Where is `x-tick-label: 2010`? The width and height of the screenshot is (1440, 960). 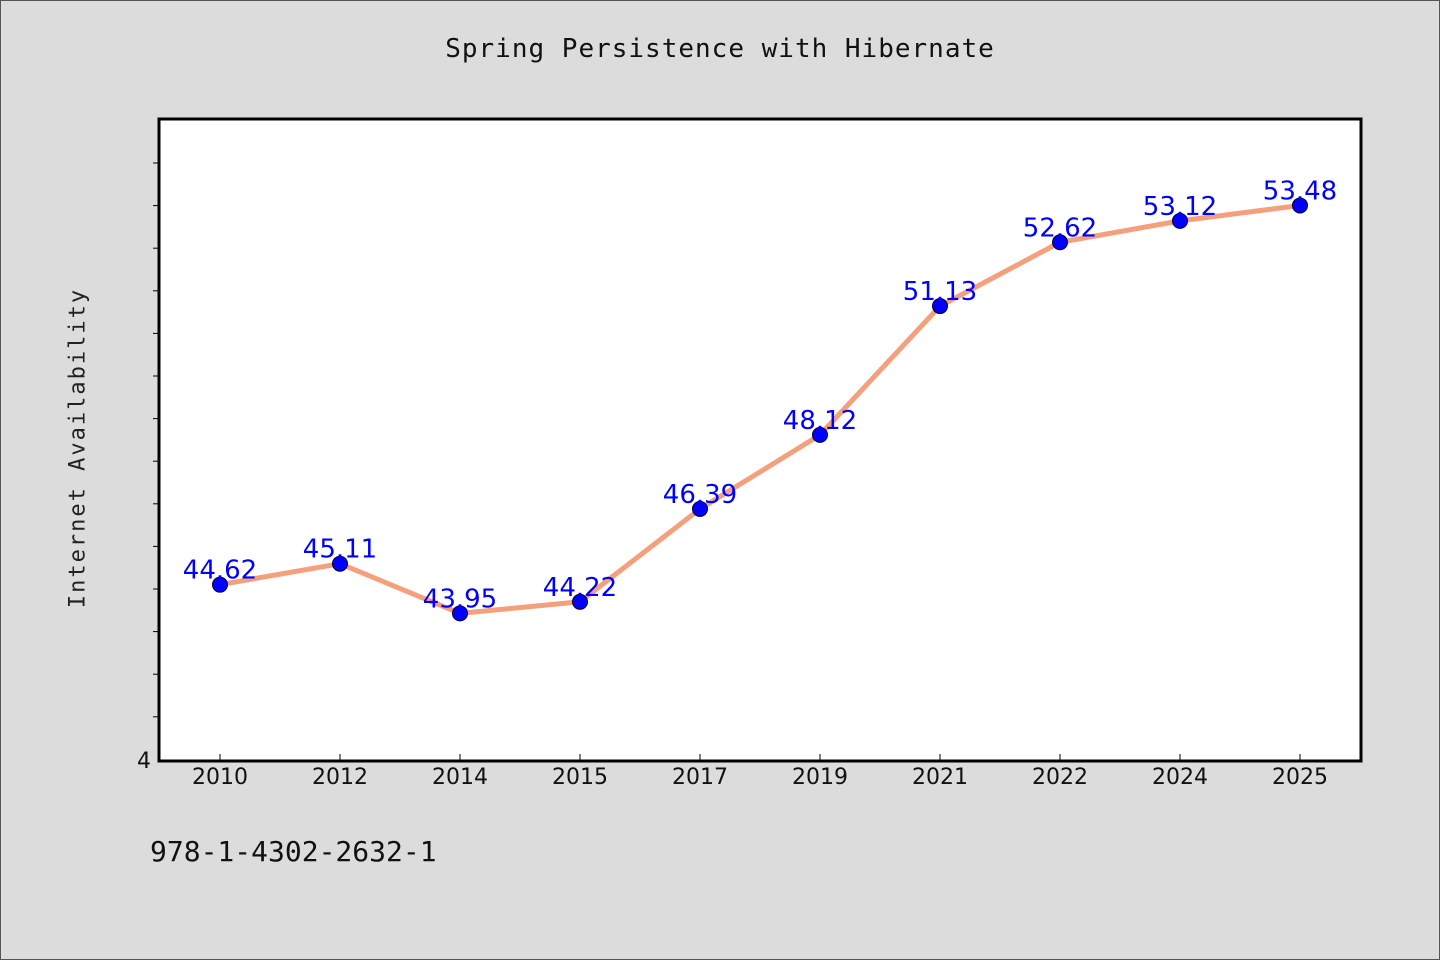
x-tick-label: 2010 is located at coordinates (220, 777).